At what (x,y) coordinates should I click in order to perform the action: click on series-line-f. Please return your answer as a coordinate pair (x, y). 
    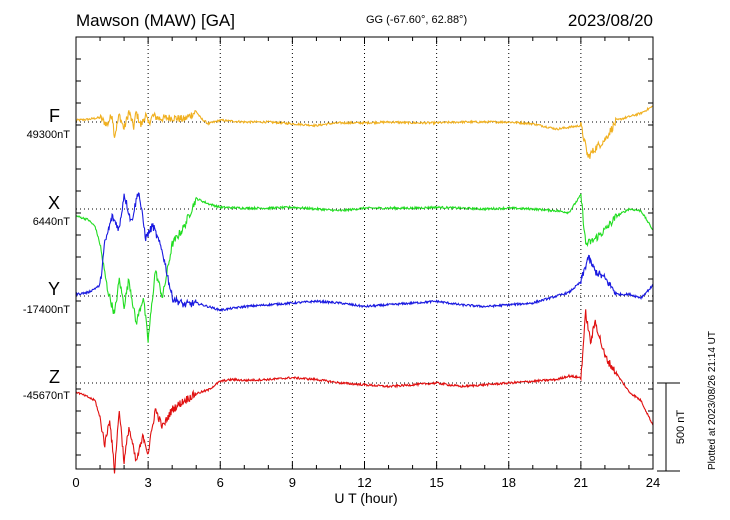
    Looking at the image, I should click on (364, 132).